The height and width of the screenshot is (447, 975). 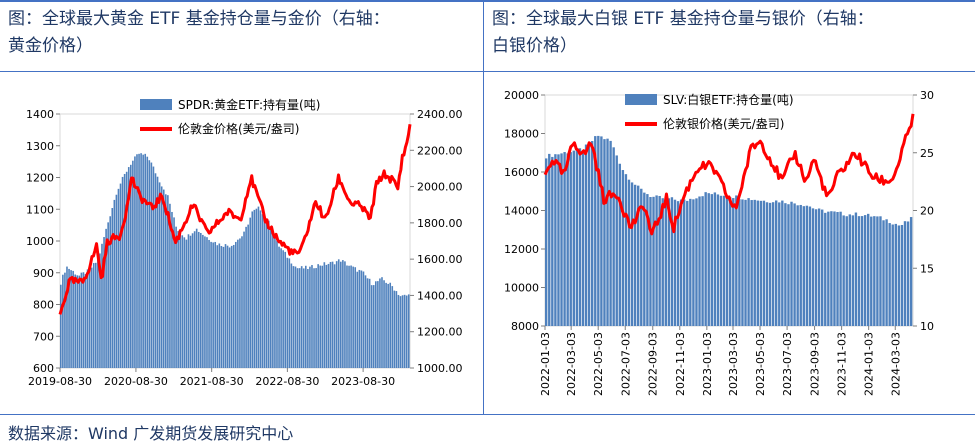 What do you see at coordinates (440, 187) in the screenshot?
I see `y-right-tick-label: 2000.00` at bounding box center [440, 187].